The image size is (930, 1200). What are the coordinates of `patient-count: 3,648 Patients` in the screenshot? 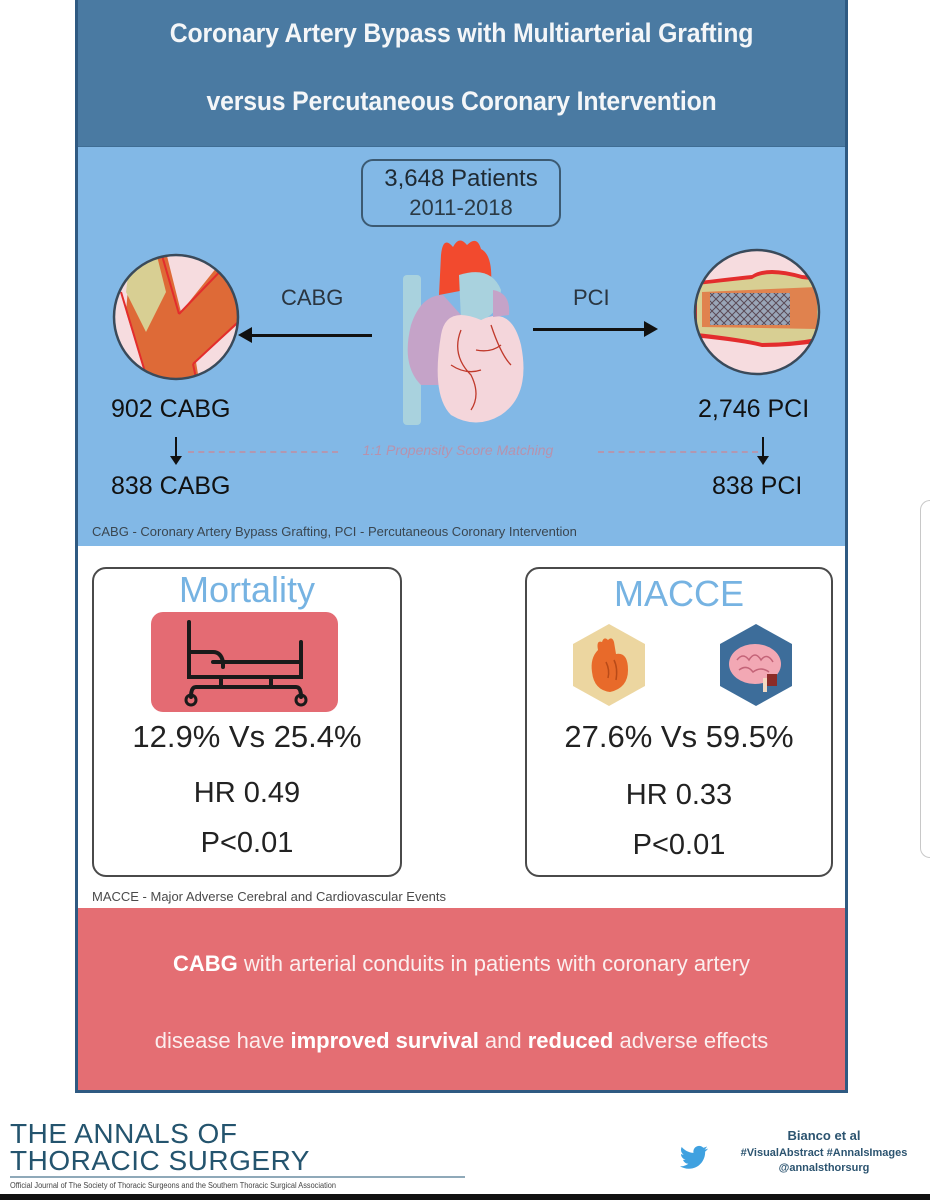 It's located at (461, 178).